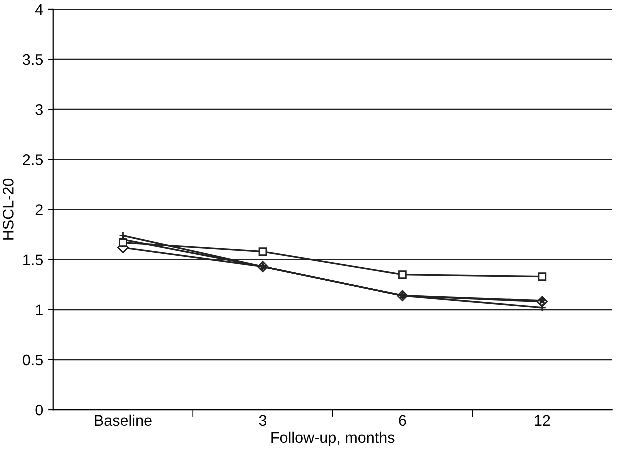 This screenshot has height=474, width=628. Describe the element at coordinates (542, 420) in the screenshot. I see `x-tick-label: 12` at that location.